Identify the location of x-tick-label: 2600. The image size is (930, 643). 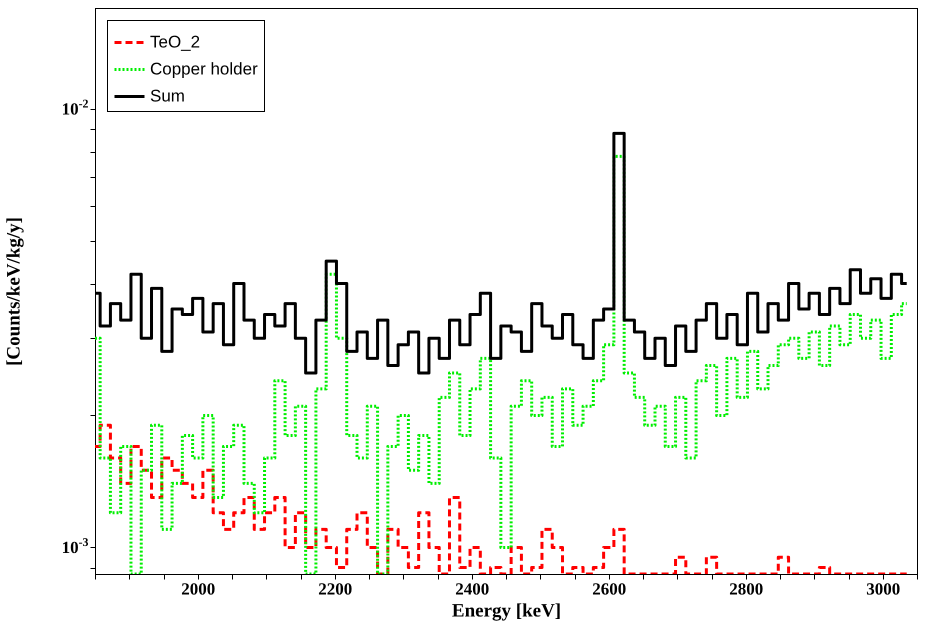
(609, 589).